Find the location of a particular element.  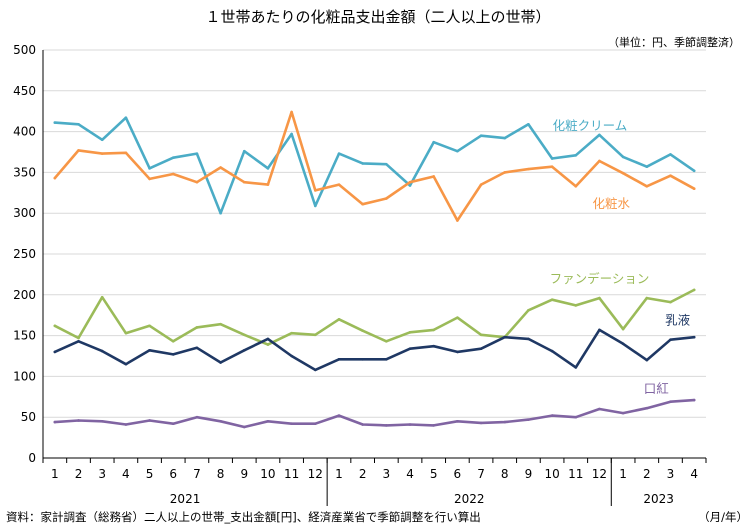

x-tick-label: 2 is located at coordinates (647, 474).